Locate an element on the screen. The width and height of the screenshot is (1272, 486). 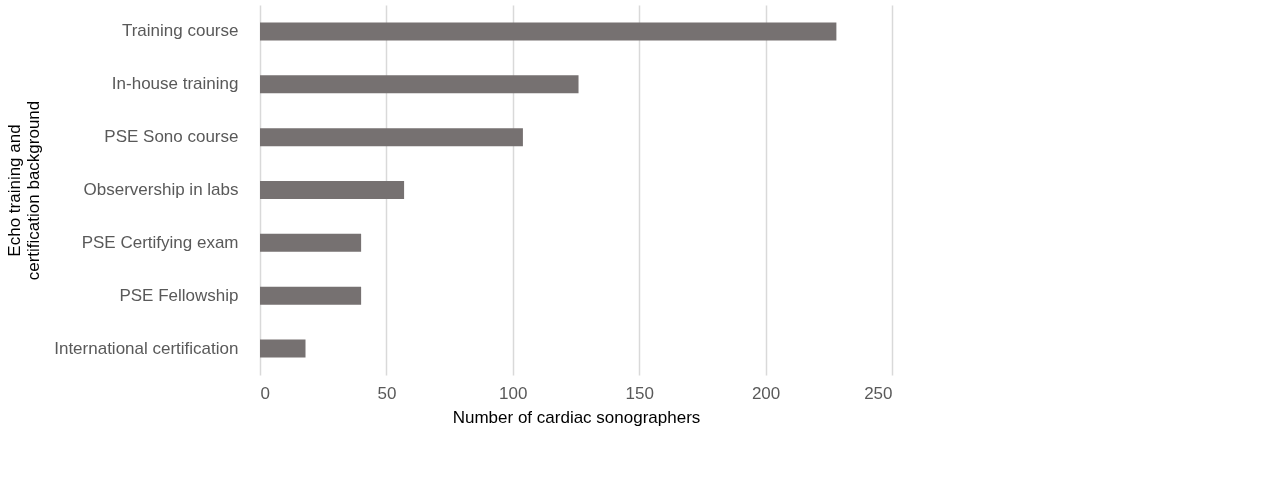
x-tick-label: 150 is located at coordinates (639, 393).